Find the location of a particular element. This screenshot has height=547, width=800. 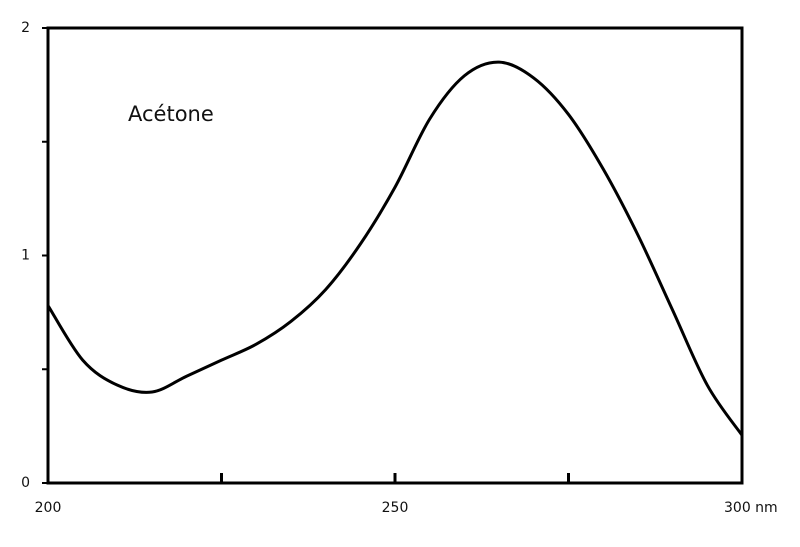

y-tick-label: 2 is located at coordinates (25, 28).